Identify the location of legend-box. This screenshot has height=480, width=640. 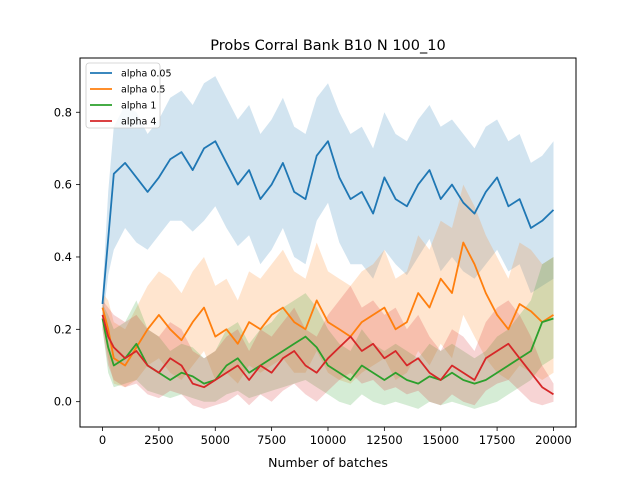
(123, 95).